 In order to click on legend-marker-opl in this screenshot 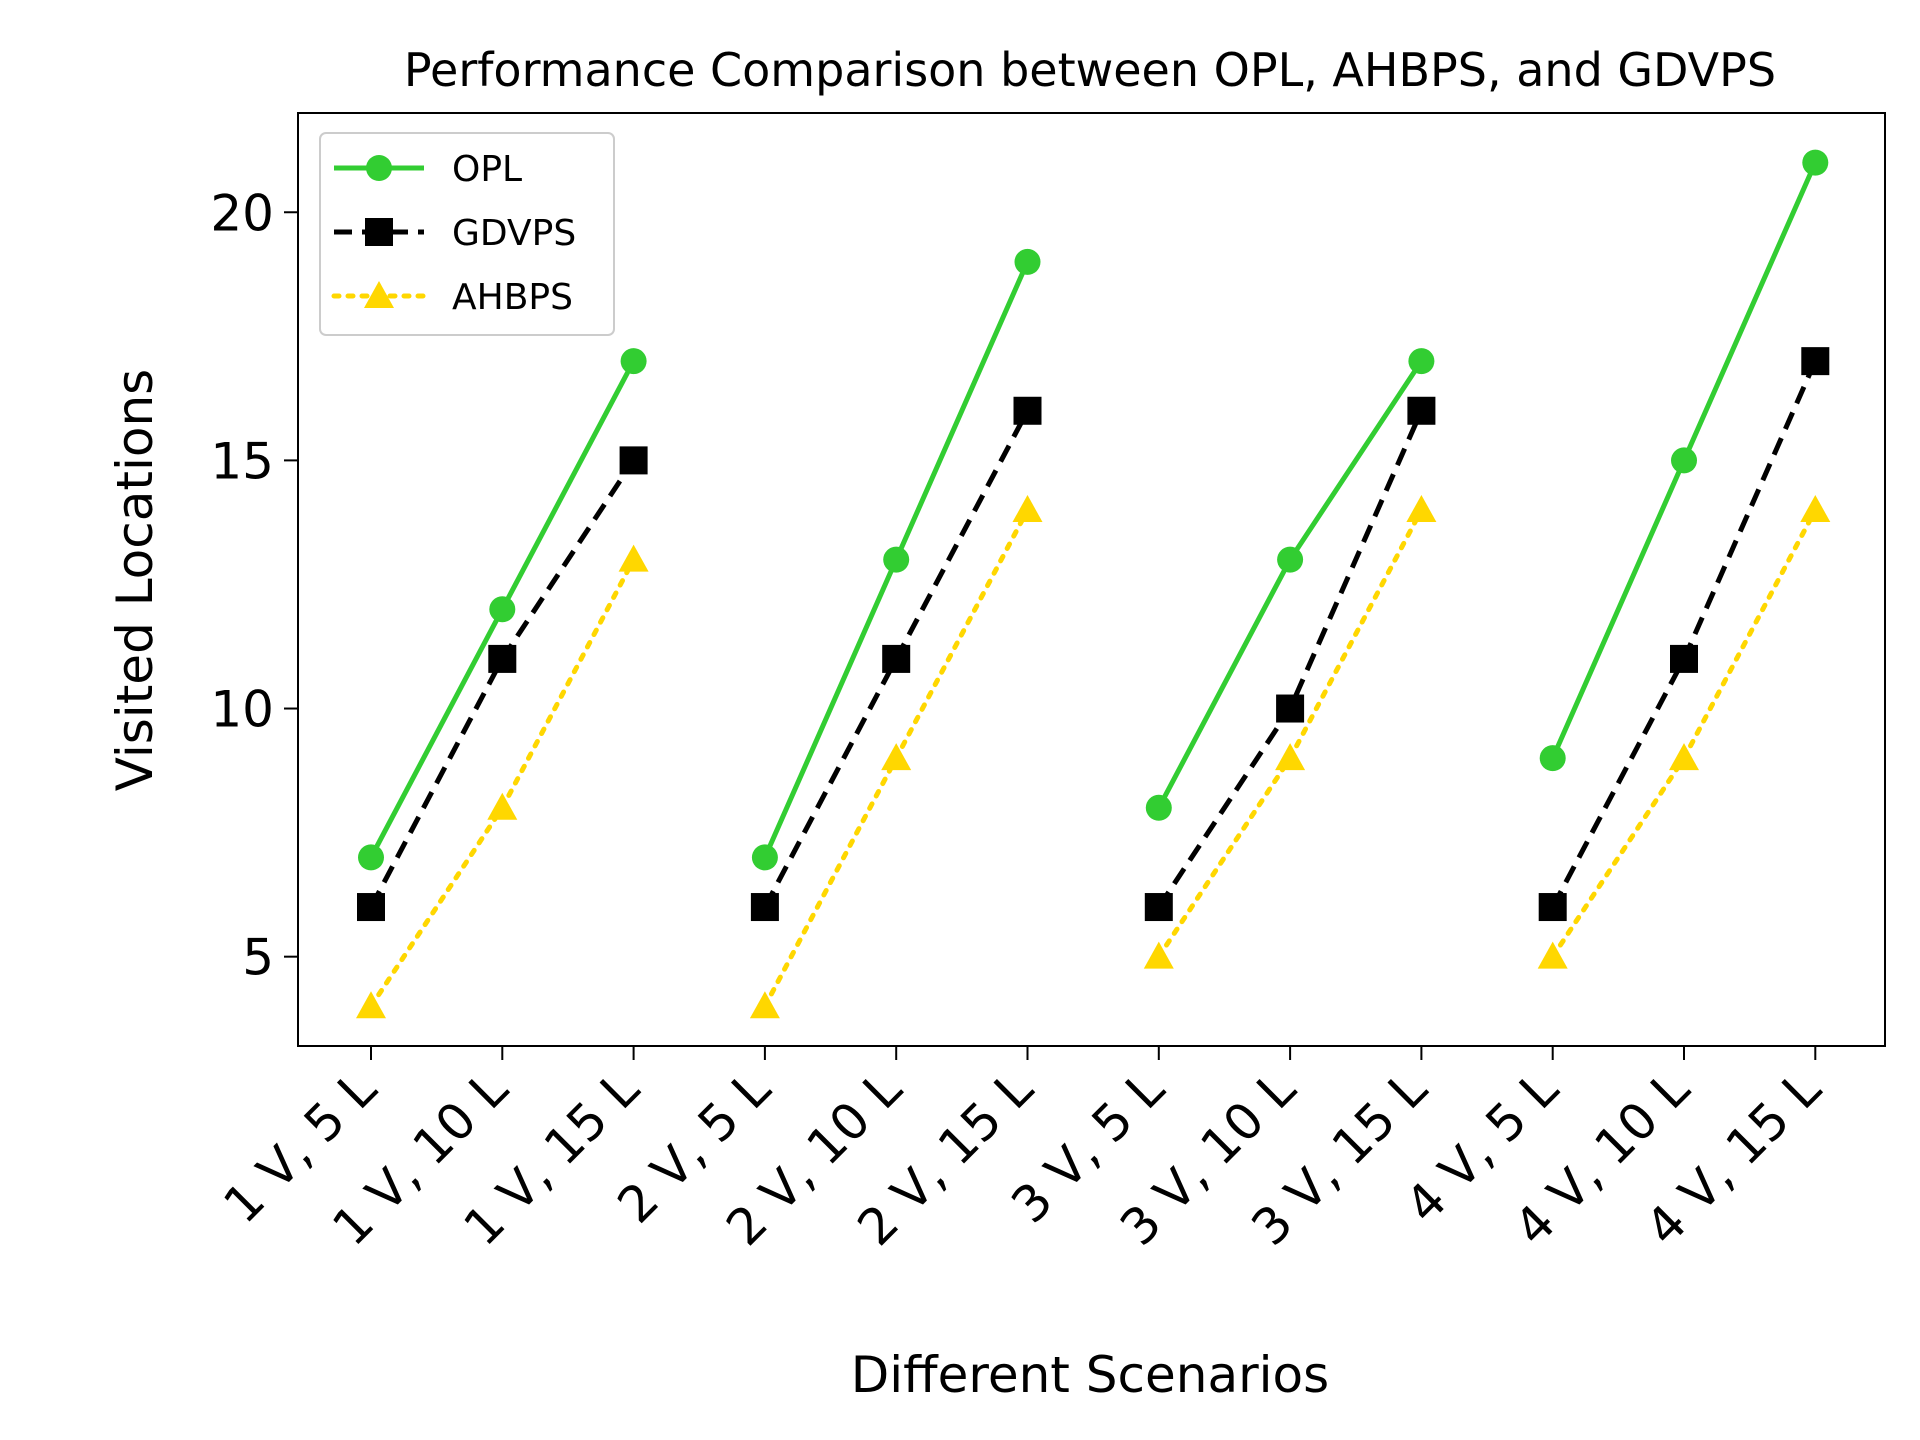, I will do `click(379, 168)`.